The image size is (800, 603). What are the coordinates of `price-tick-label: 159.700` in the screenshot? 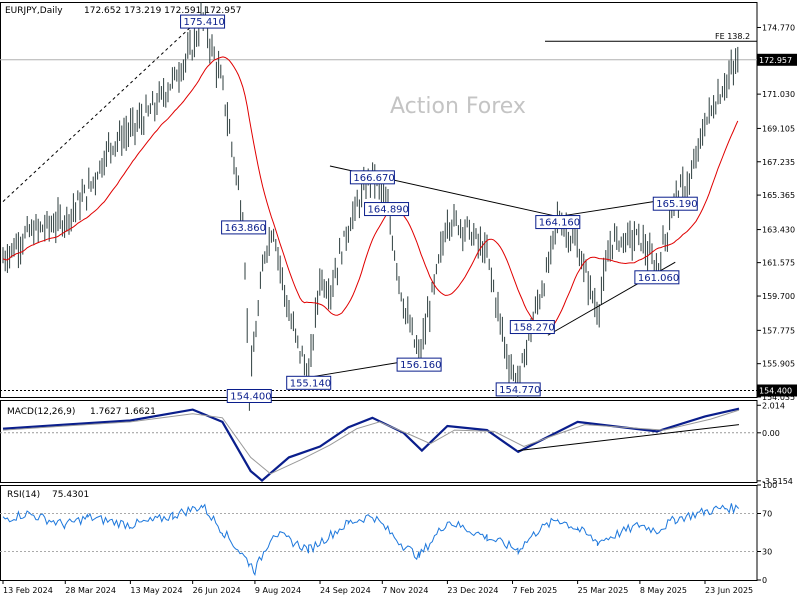 It's located at (778, 296).